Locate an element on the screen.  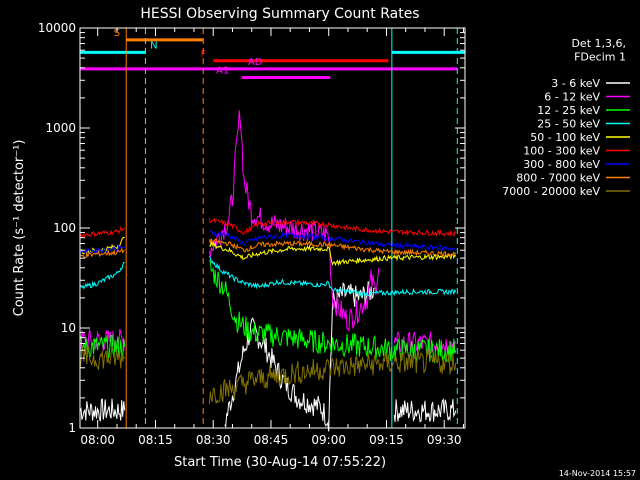
x-tick-label-0: 08:00 is located at coordinates (97, 440).